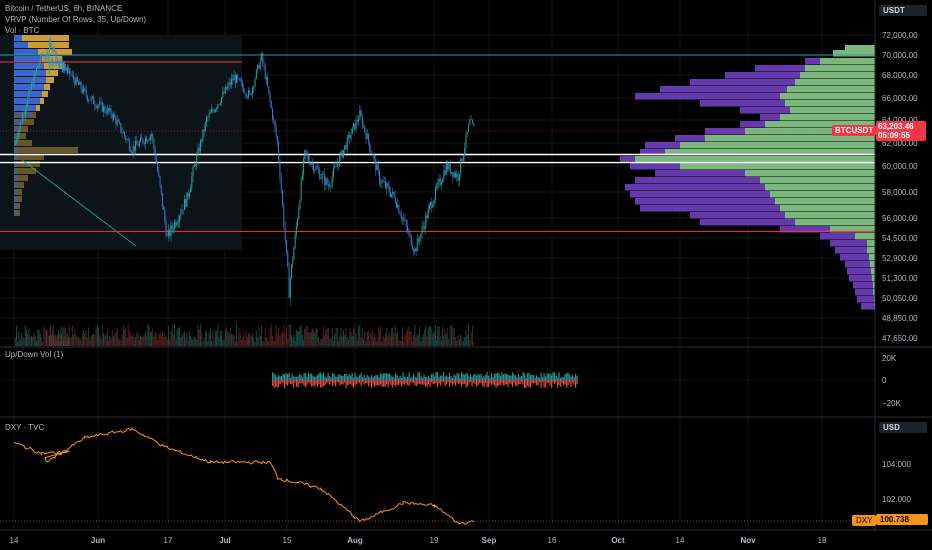 This screenshot has width=932, height=550. I want to click on time-axis: 14 Jun 17 Jul 15 Aug 19 Sep 16 Oct 14 Nov 18, so click(418, 540).